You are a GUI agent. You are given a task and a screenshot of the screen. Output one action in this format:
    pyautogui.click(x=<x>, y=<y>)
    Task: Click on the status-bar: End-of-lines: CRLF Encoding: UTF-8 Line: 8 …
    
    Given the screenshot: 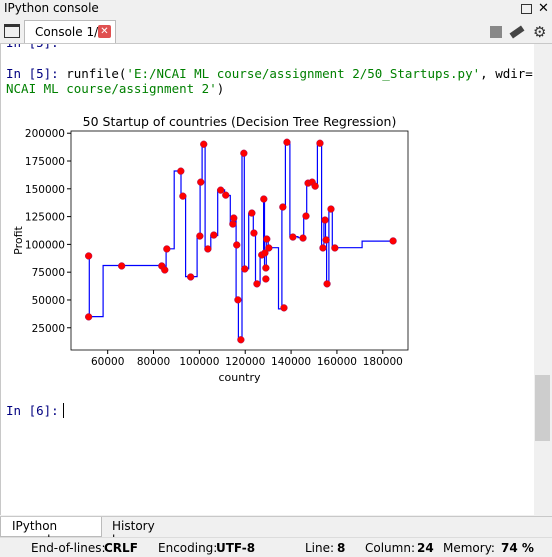 What is the action you would take?
    pyautogui.click(x=276, y=547)
    